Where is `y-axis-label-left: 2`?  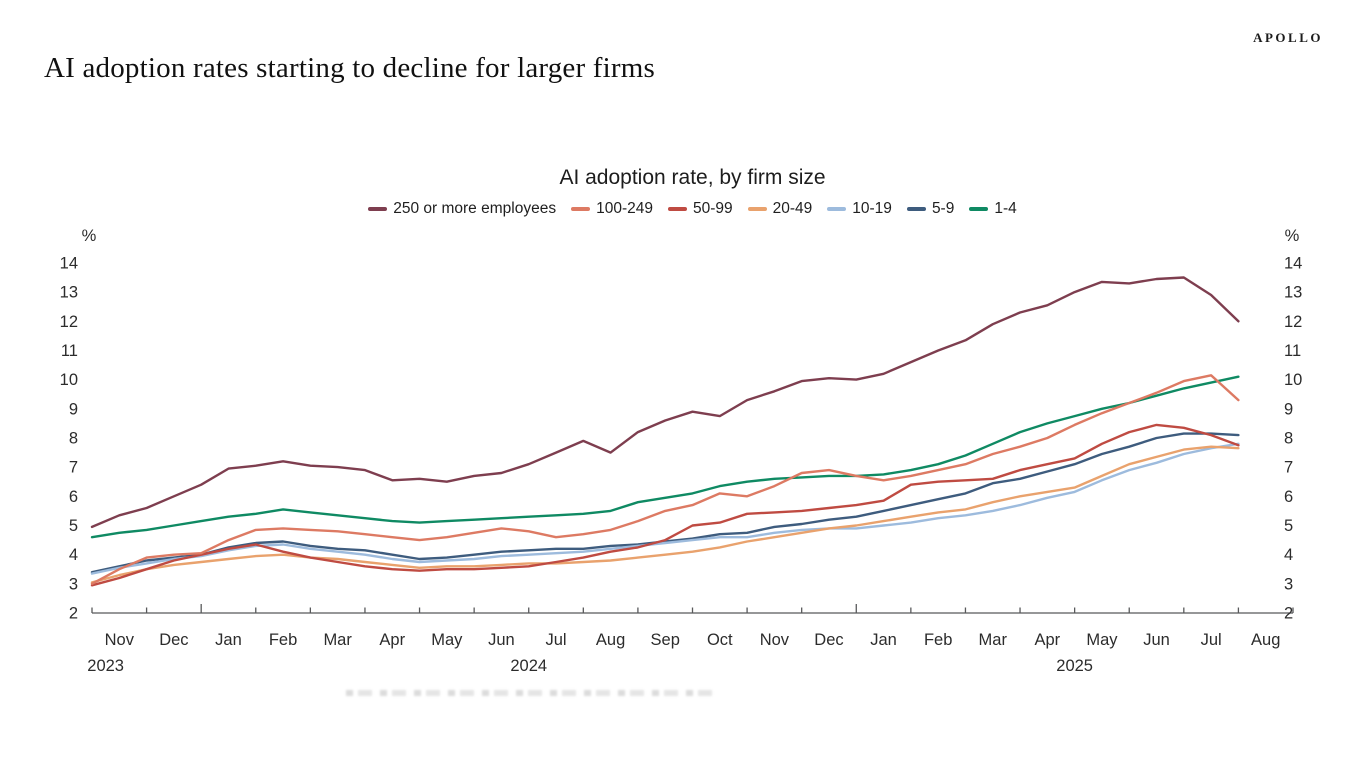 y-axis-label-left: 2 is located at coordinates (73, 614).